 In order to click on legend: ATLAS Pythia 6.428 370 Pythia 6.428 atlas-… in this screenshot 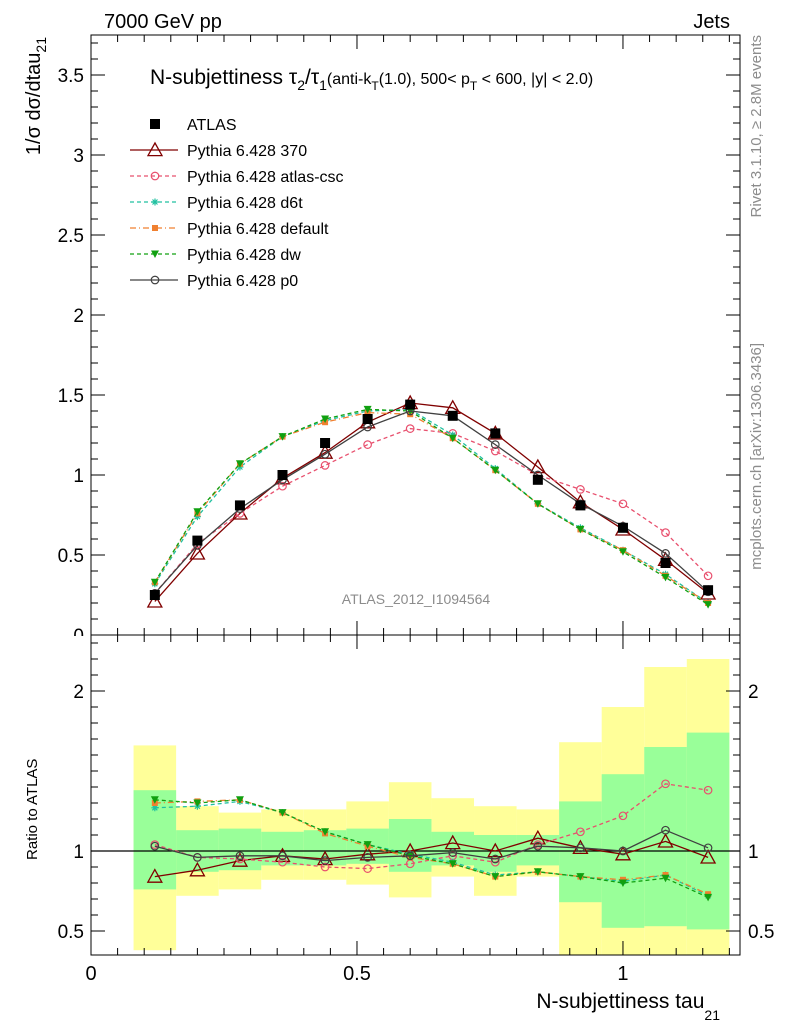, I will do `click(237, 203)`.